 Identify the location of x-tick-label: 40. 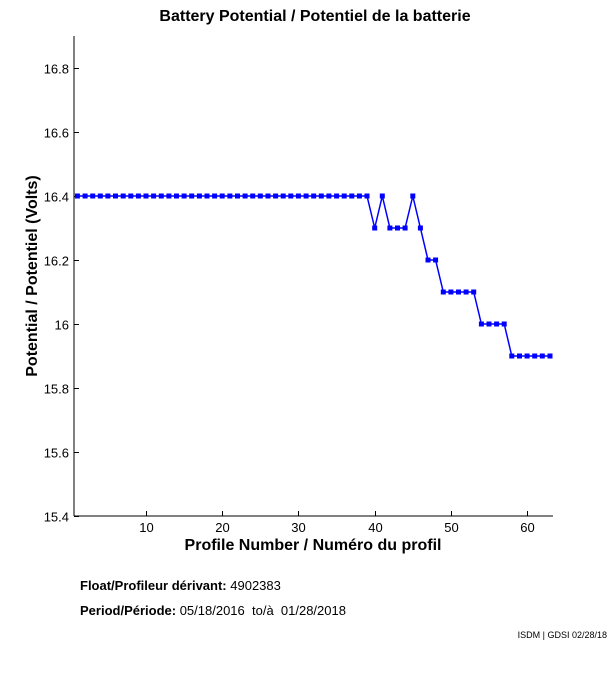
(375, 527).